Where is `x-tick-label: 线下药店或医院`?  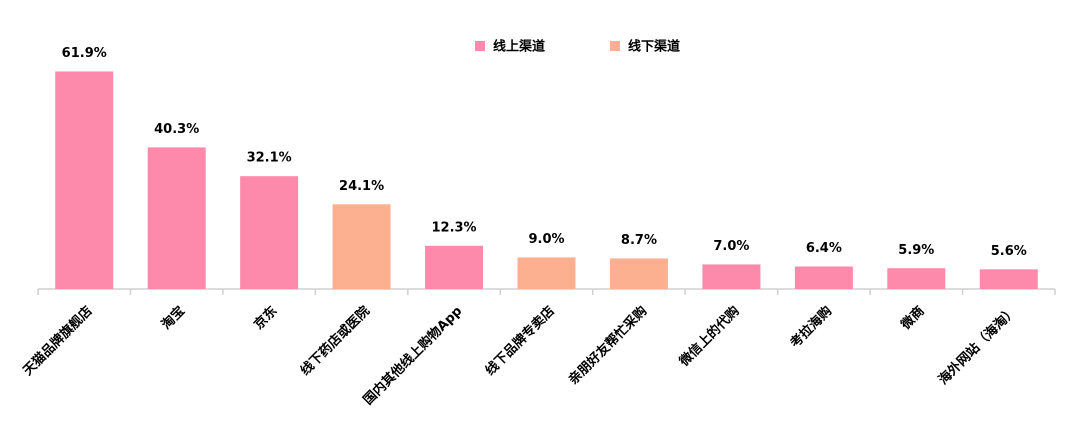
x-tick-label: 线下药店或医院 is located at coordinates (335, 341).